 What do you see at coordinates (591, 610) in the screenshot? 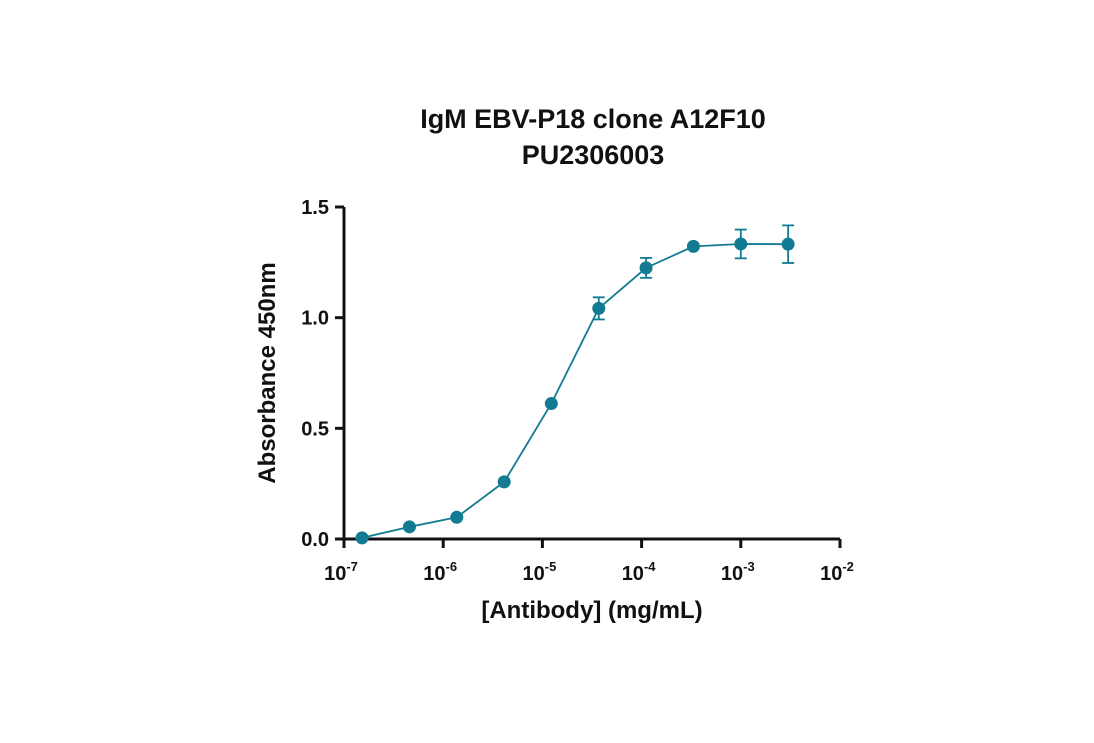
I see `x-axis-label: [Antibody] (mg/mL)` at bounding box center [591, 610].